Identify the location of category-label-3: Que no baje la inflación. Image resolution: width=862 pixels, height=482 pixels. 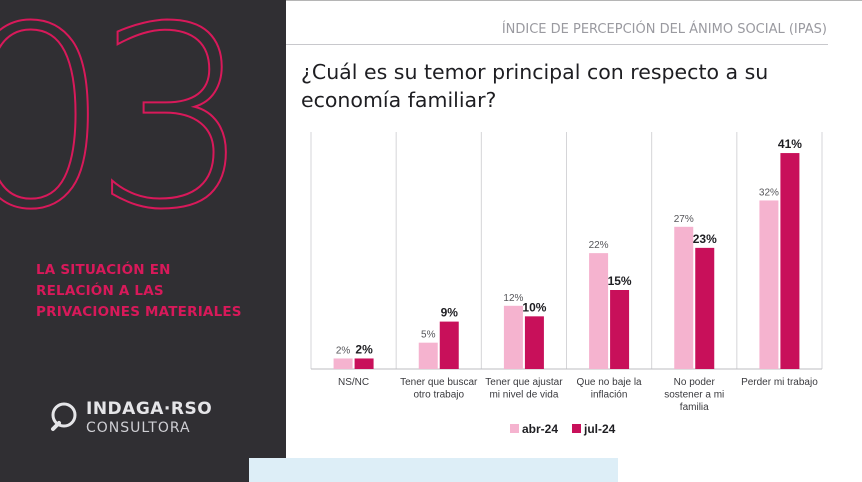
(609, 389).